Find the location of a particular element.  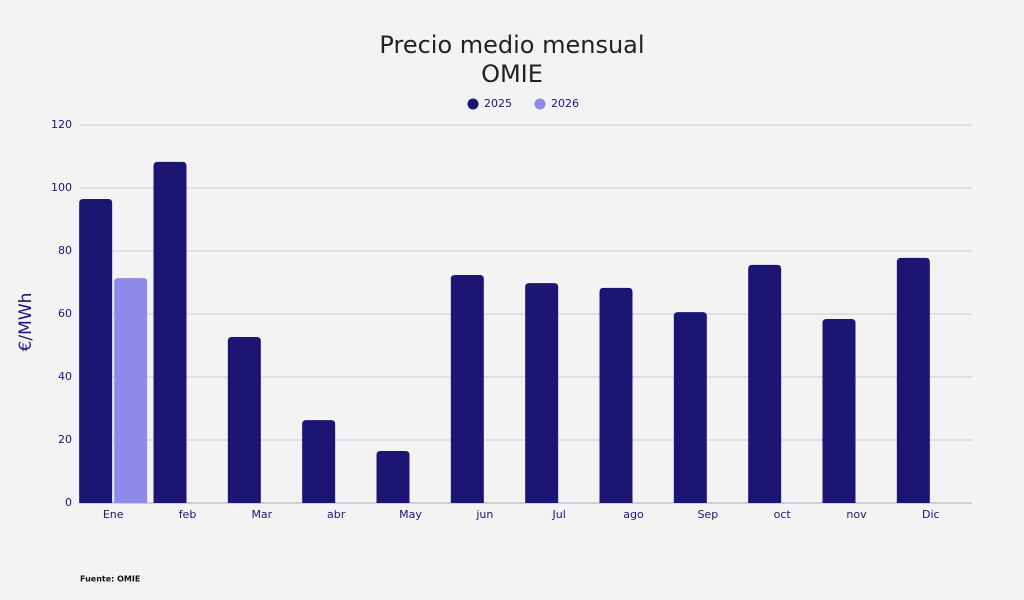

x-tick-label: Jul is located at coordinates (559, 514).